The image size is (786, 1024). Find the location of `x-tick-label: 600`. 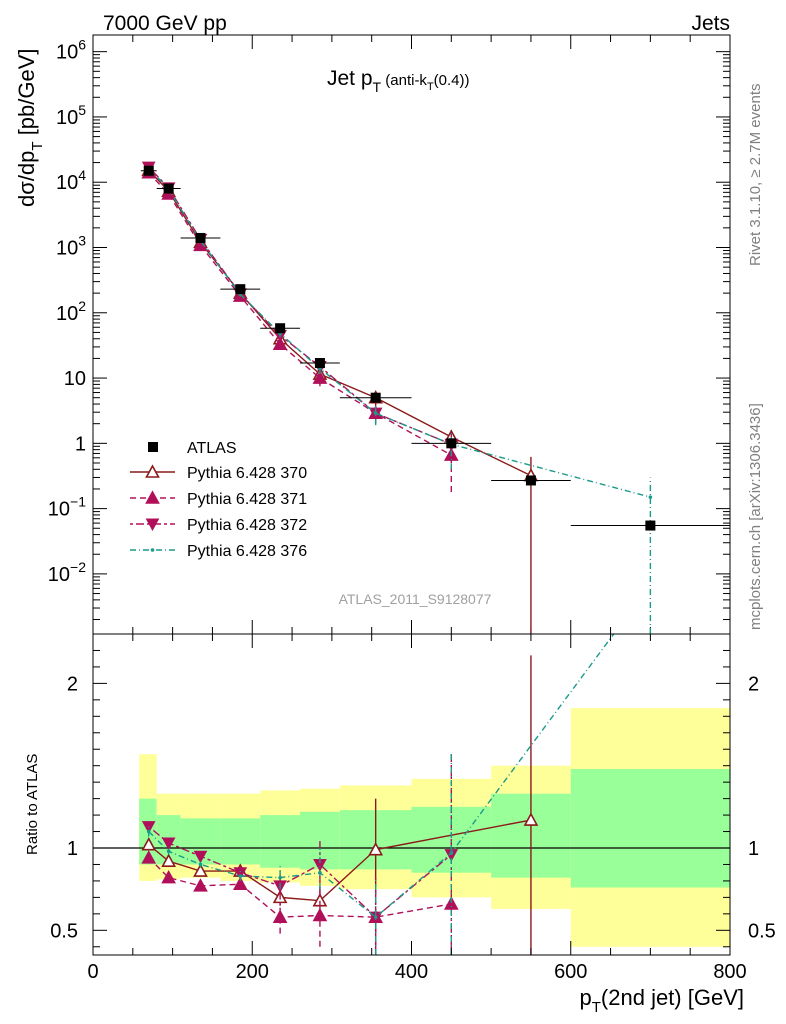

x-tick-label: 600 is located at coordinates (570, 972).